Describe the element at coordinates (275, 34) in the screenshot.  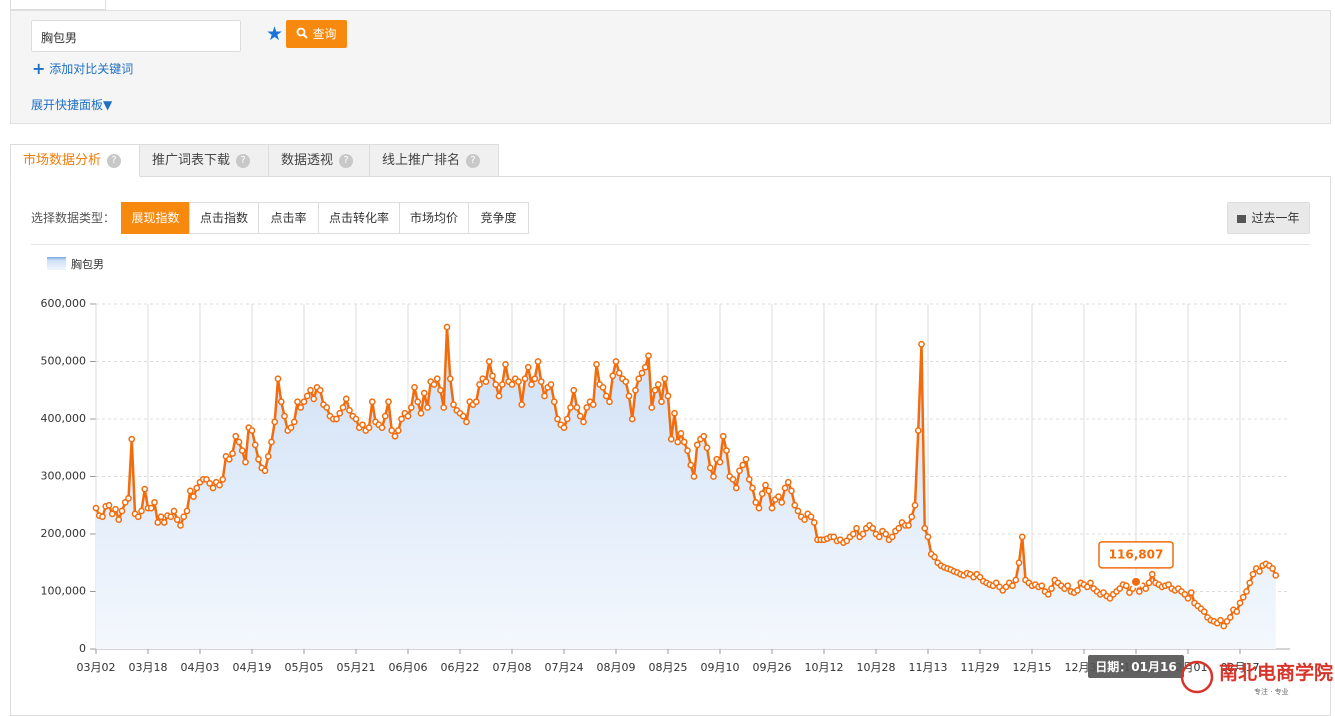
I see `favorite-star: ★` at that location.